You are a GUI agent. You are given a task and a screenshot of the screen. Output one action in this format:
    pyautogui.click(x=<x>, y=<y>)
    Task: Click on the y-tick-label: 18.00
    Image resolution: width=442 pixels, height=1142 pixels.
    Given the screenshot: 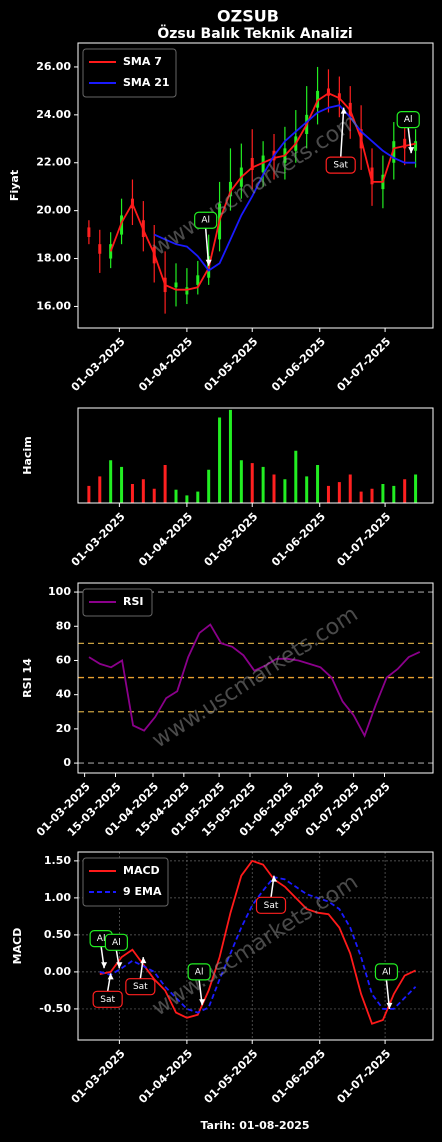 What is the action you would take?
    pyautogui.click(x=53, y=258)
    